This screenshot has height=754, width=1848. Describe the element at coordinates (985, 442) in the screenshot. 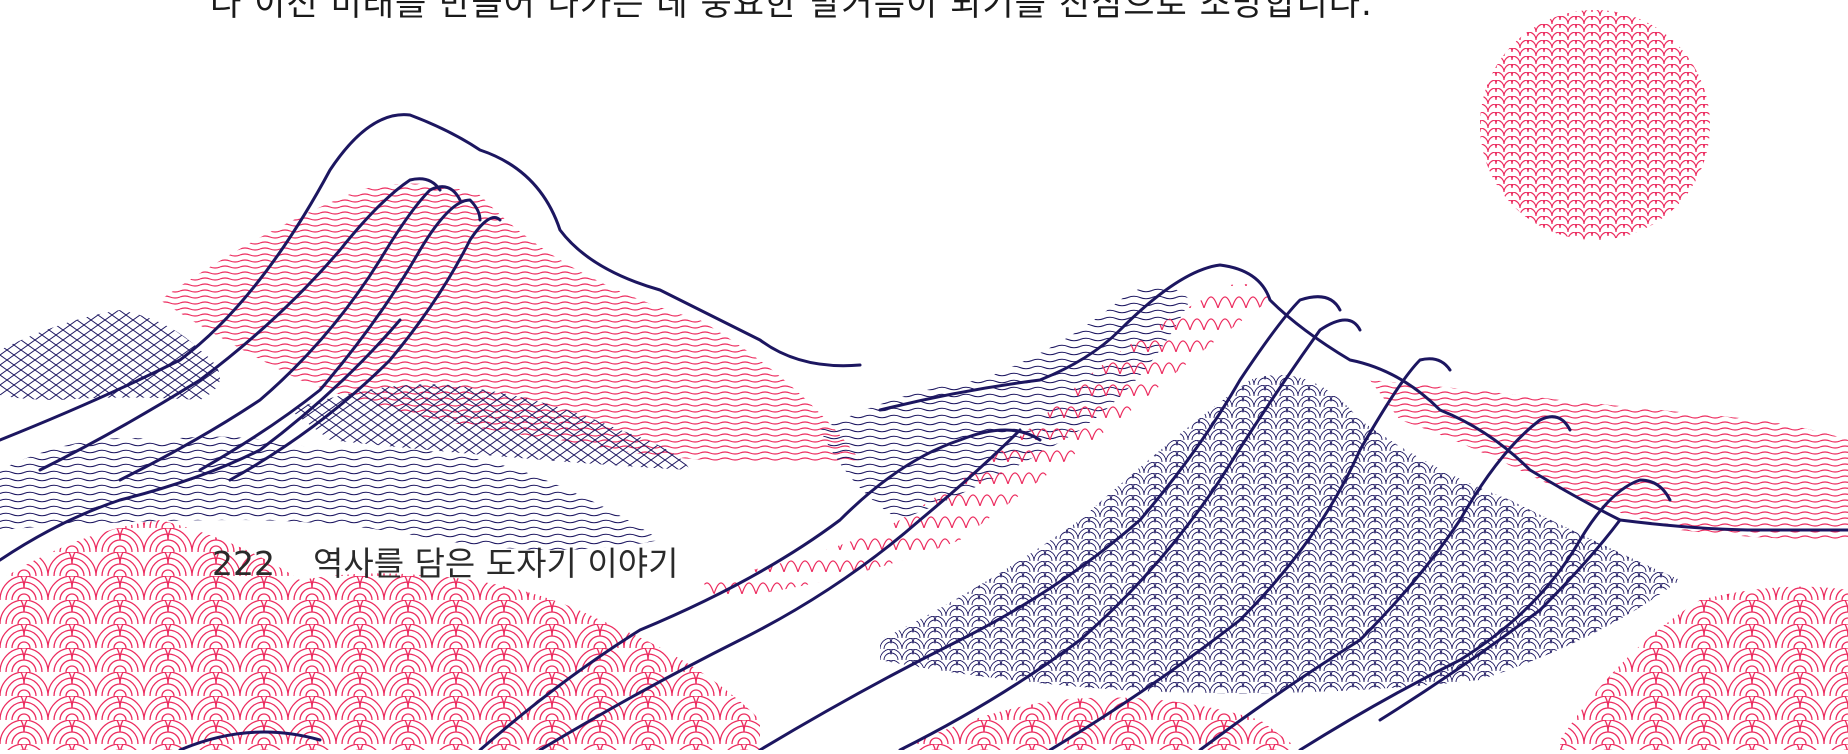

I see `pink-feather-strip` at that location.